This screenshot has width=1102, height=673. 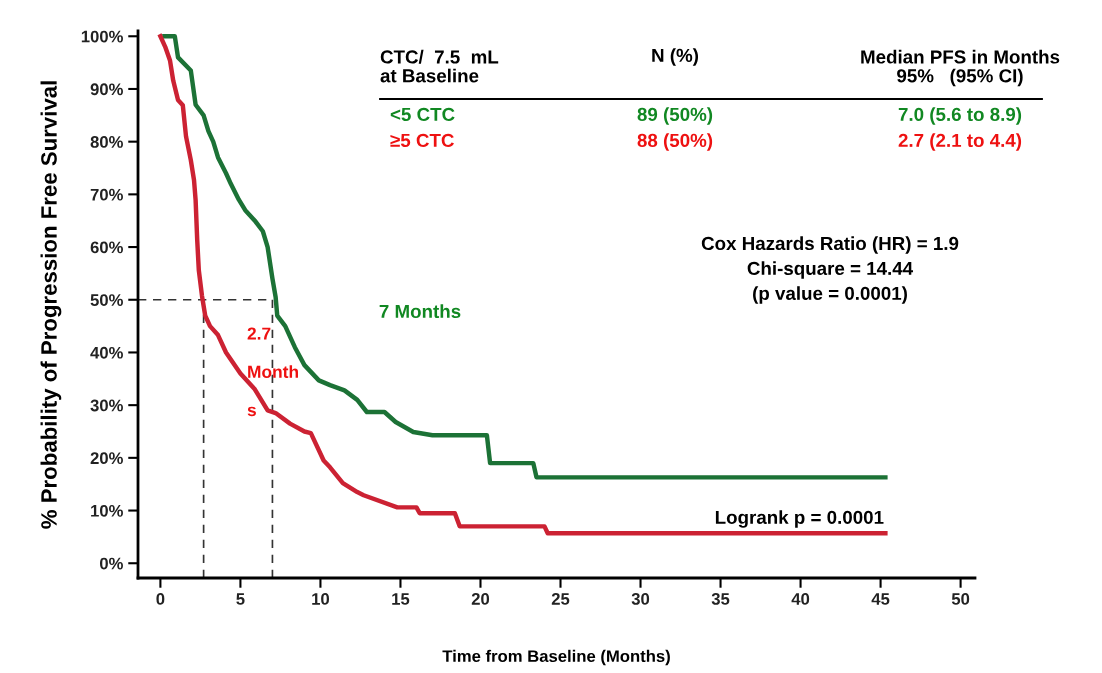 I want to click on x-tick-label: 5, so click(x=240, y=599).